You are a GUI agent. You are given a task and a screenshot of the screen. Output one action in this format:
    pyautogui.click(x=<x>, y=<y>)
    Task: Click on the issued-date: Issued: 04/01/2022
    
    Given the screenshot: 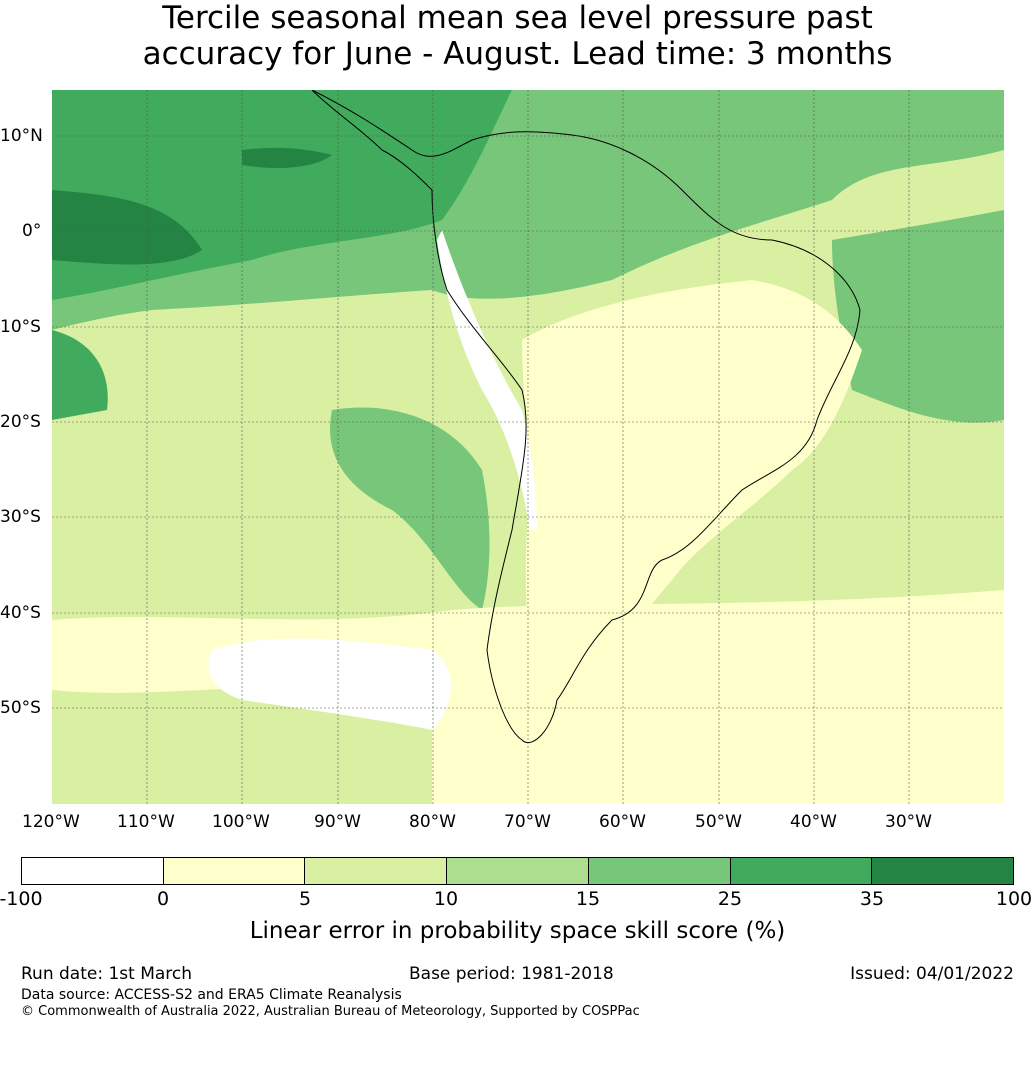 What is the action you would take?
    pyautogui.click(x=932, y=974)
    